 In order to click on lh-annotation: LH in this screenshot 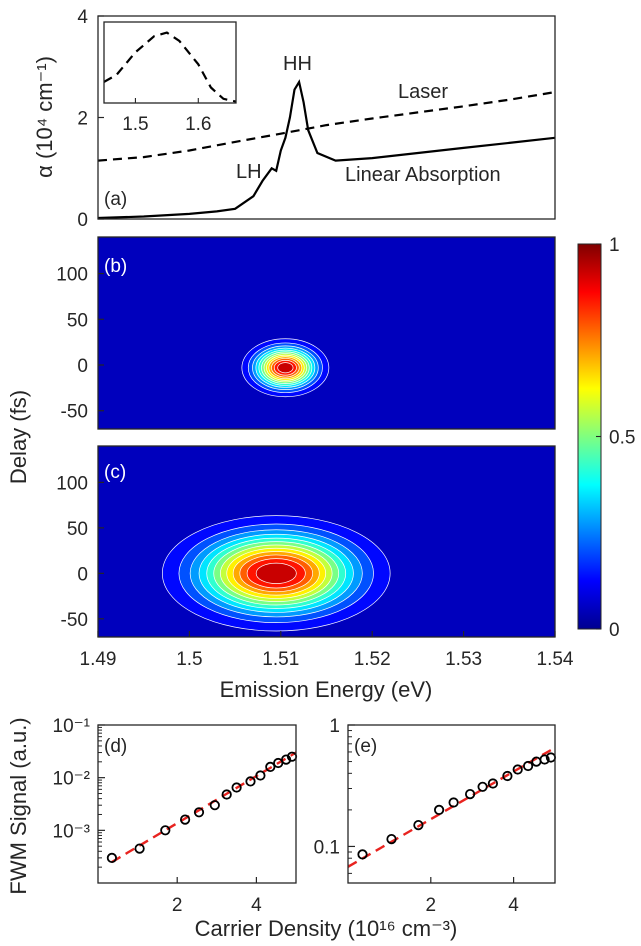, I will do `click(249, 172)`.